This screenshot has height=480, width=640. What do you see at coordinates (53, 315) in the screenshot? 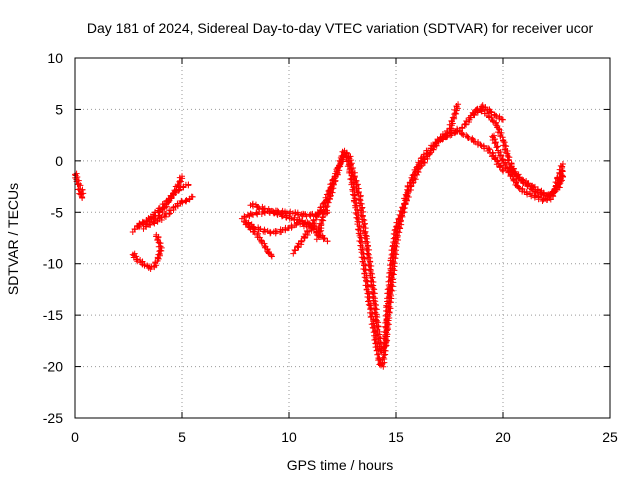
I see `y-tick-label: -15` at bounding box center [53, 315].